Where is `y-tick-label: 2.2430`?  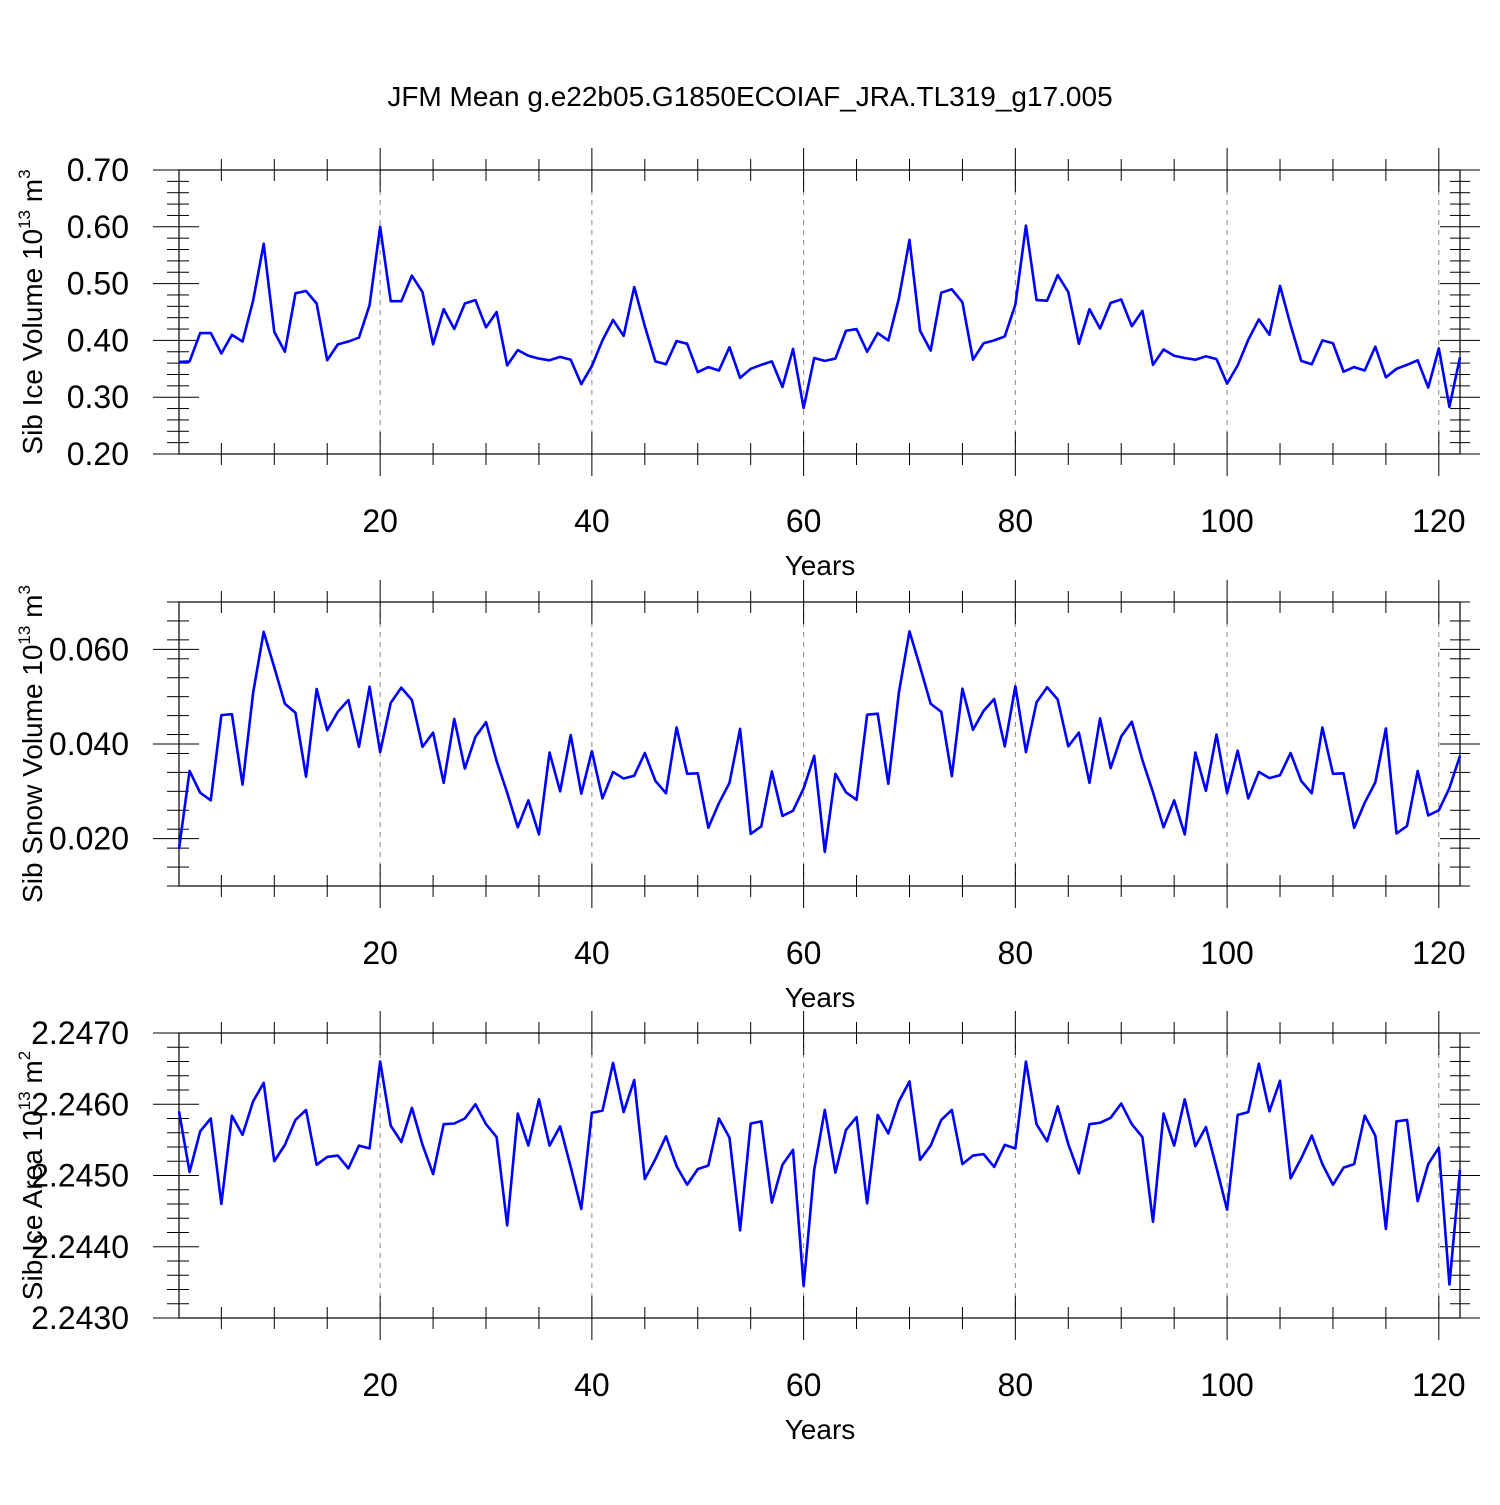 y-tick-label: 2.2430 is located at coordinates (80, 1318).